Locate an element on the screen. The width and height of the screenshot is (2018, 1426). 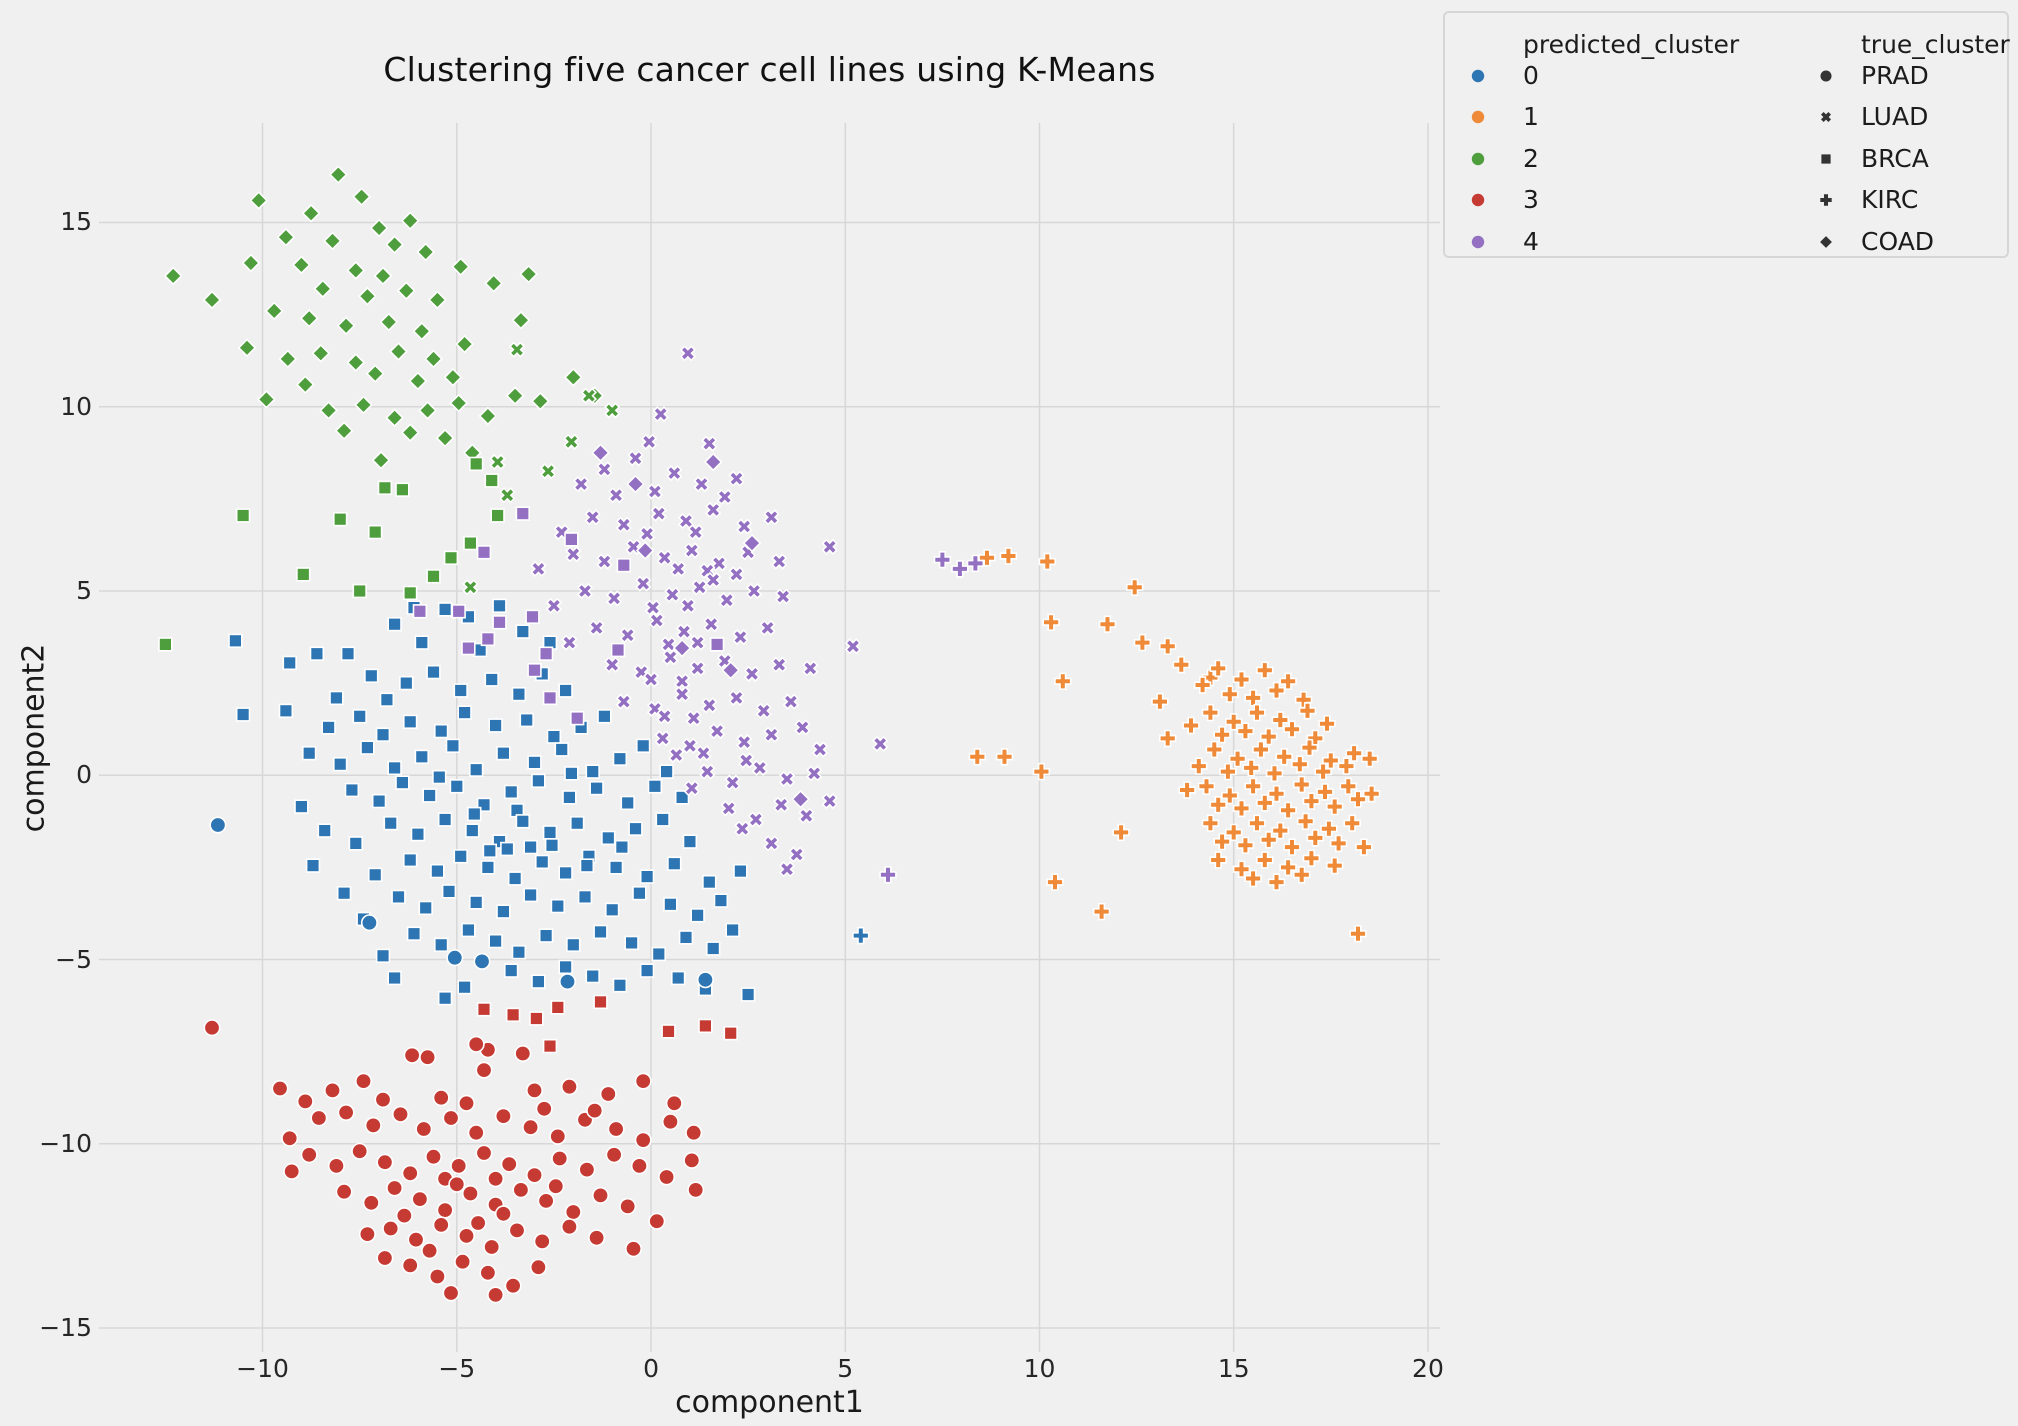
series-cluster3-PRAD is located at coordinates (454, 1161).